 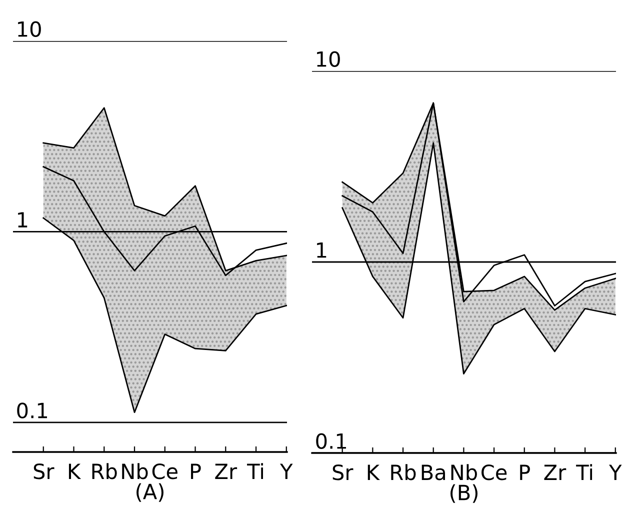 I want to click on x-axis-title: (A), so click(x=150, y=492).